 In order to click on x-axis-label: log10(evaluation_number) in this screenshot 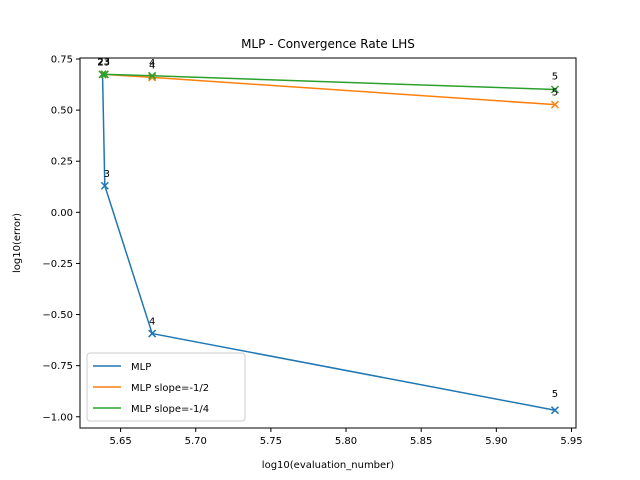, I will do `click(328, 465)`.